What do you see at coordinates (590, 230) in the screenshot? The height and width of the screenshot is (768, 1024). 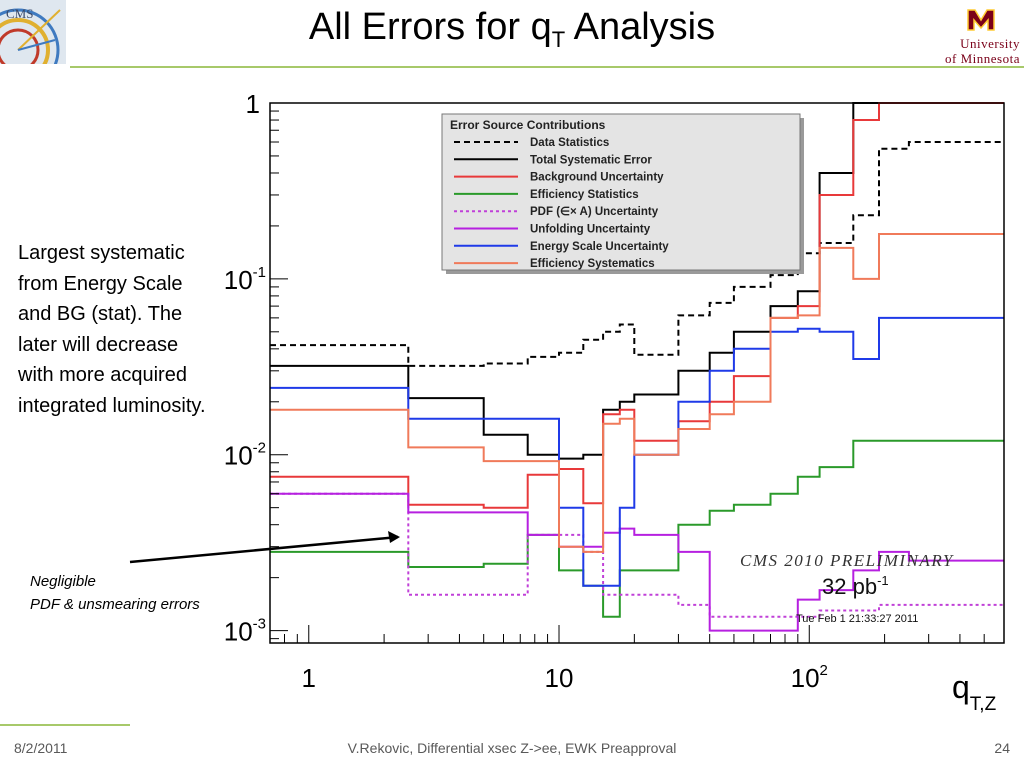 I see `legend-label: Unfolding Uncertainty` at bounding box center [590, 230].